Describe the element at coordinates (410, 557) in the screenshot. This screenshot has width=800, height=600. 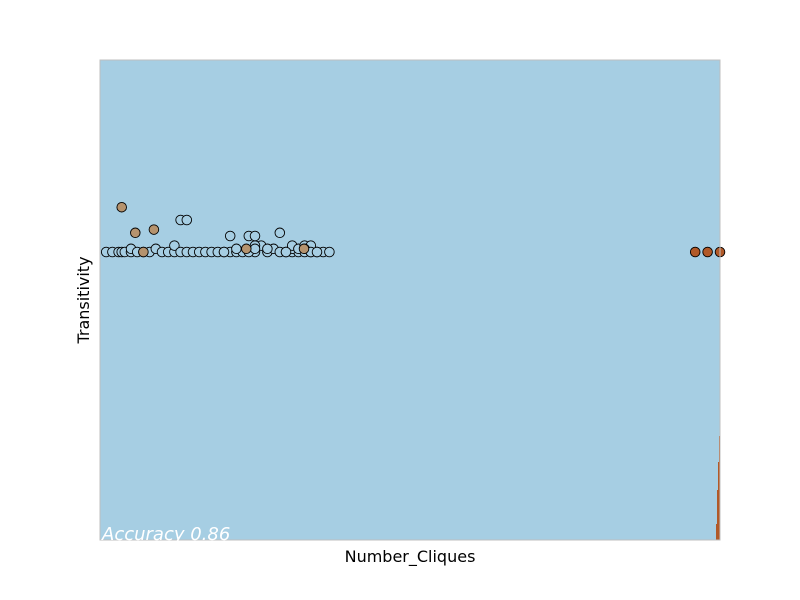
I see `x-axis-label: Number_Cliques` at that location.